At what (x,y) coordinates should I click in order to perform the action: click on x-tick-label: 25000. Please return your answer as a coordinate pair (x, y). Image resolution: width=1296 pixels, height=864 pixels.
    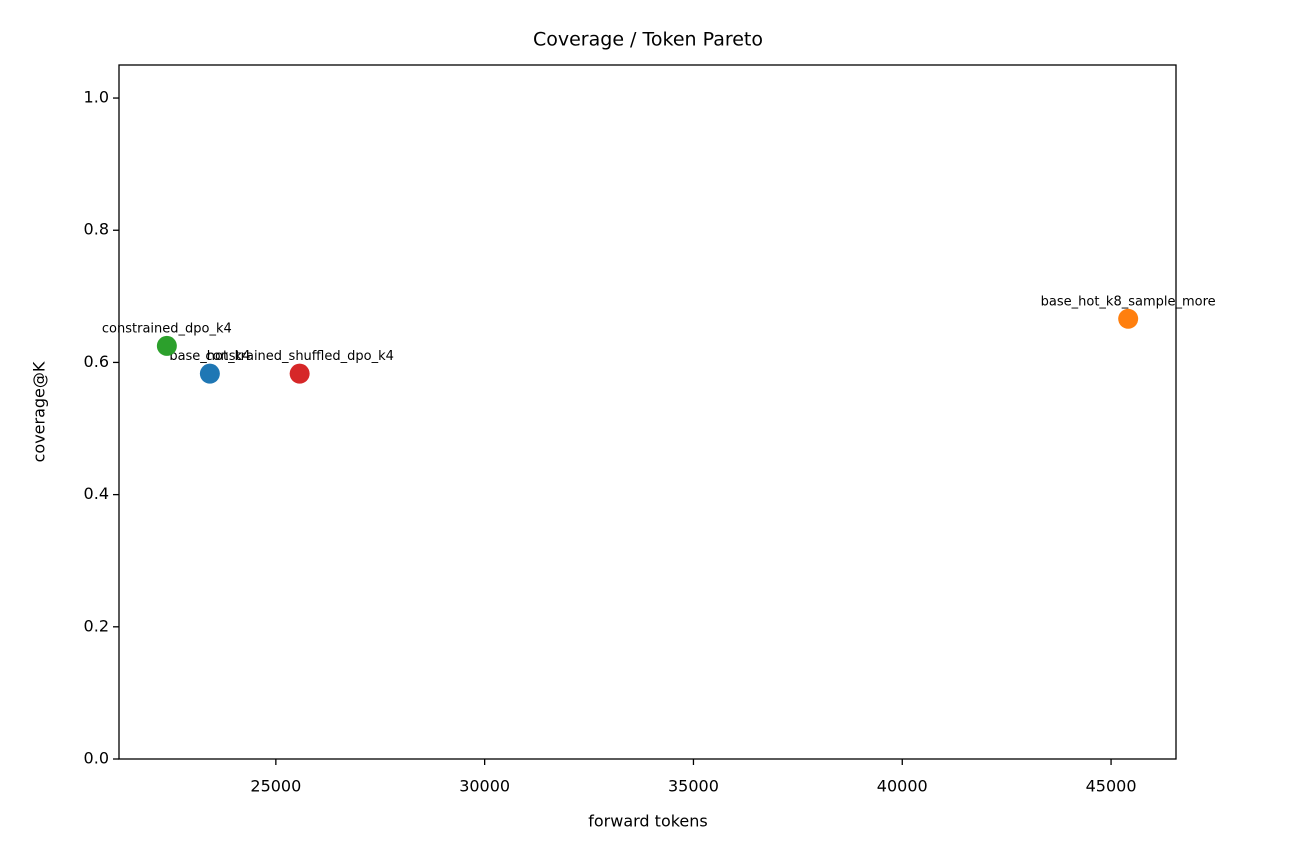
    Looking at the image, I should click on (275, 786).